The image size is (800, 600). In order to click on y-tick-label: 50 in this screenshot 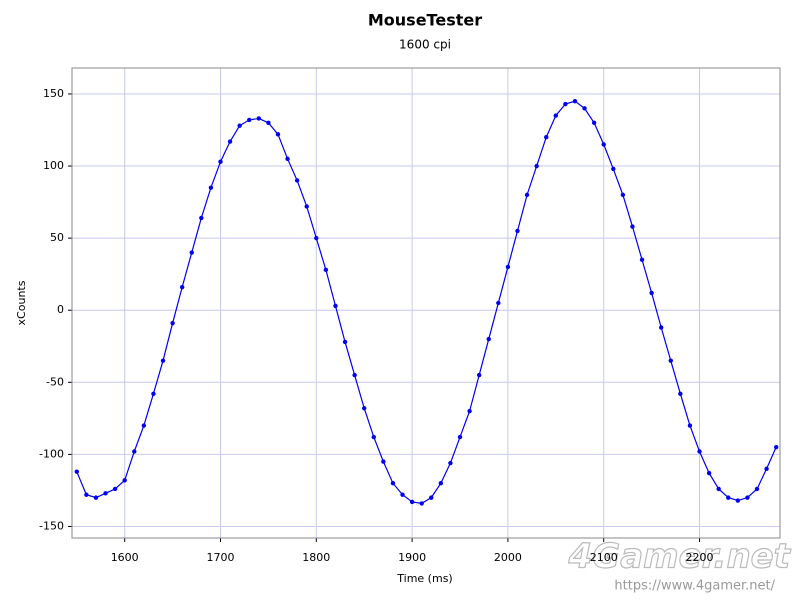, I will do `click(57, 237)`.